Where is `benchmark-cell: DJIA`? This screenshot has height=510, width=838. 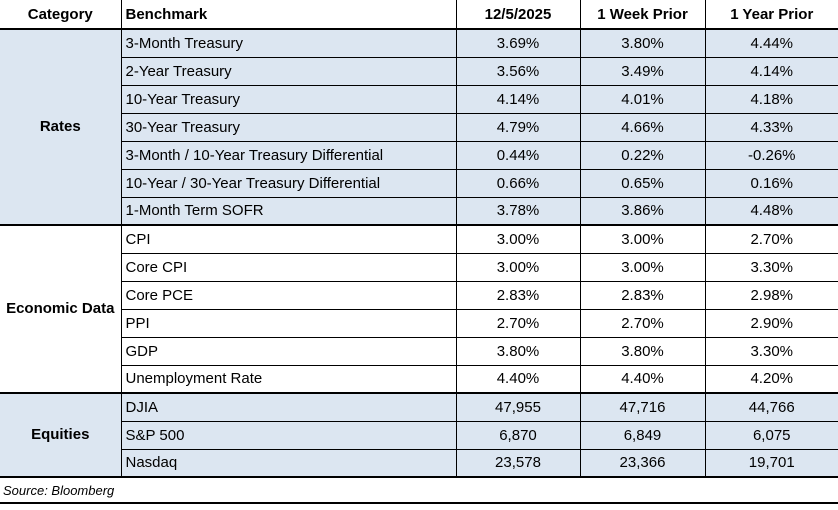
benchmark-cell: DJIA is located at coordinates (288, 407).